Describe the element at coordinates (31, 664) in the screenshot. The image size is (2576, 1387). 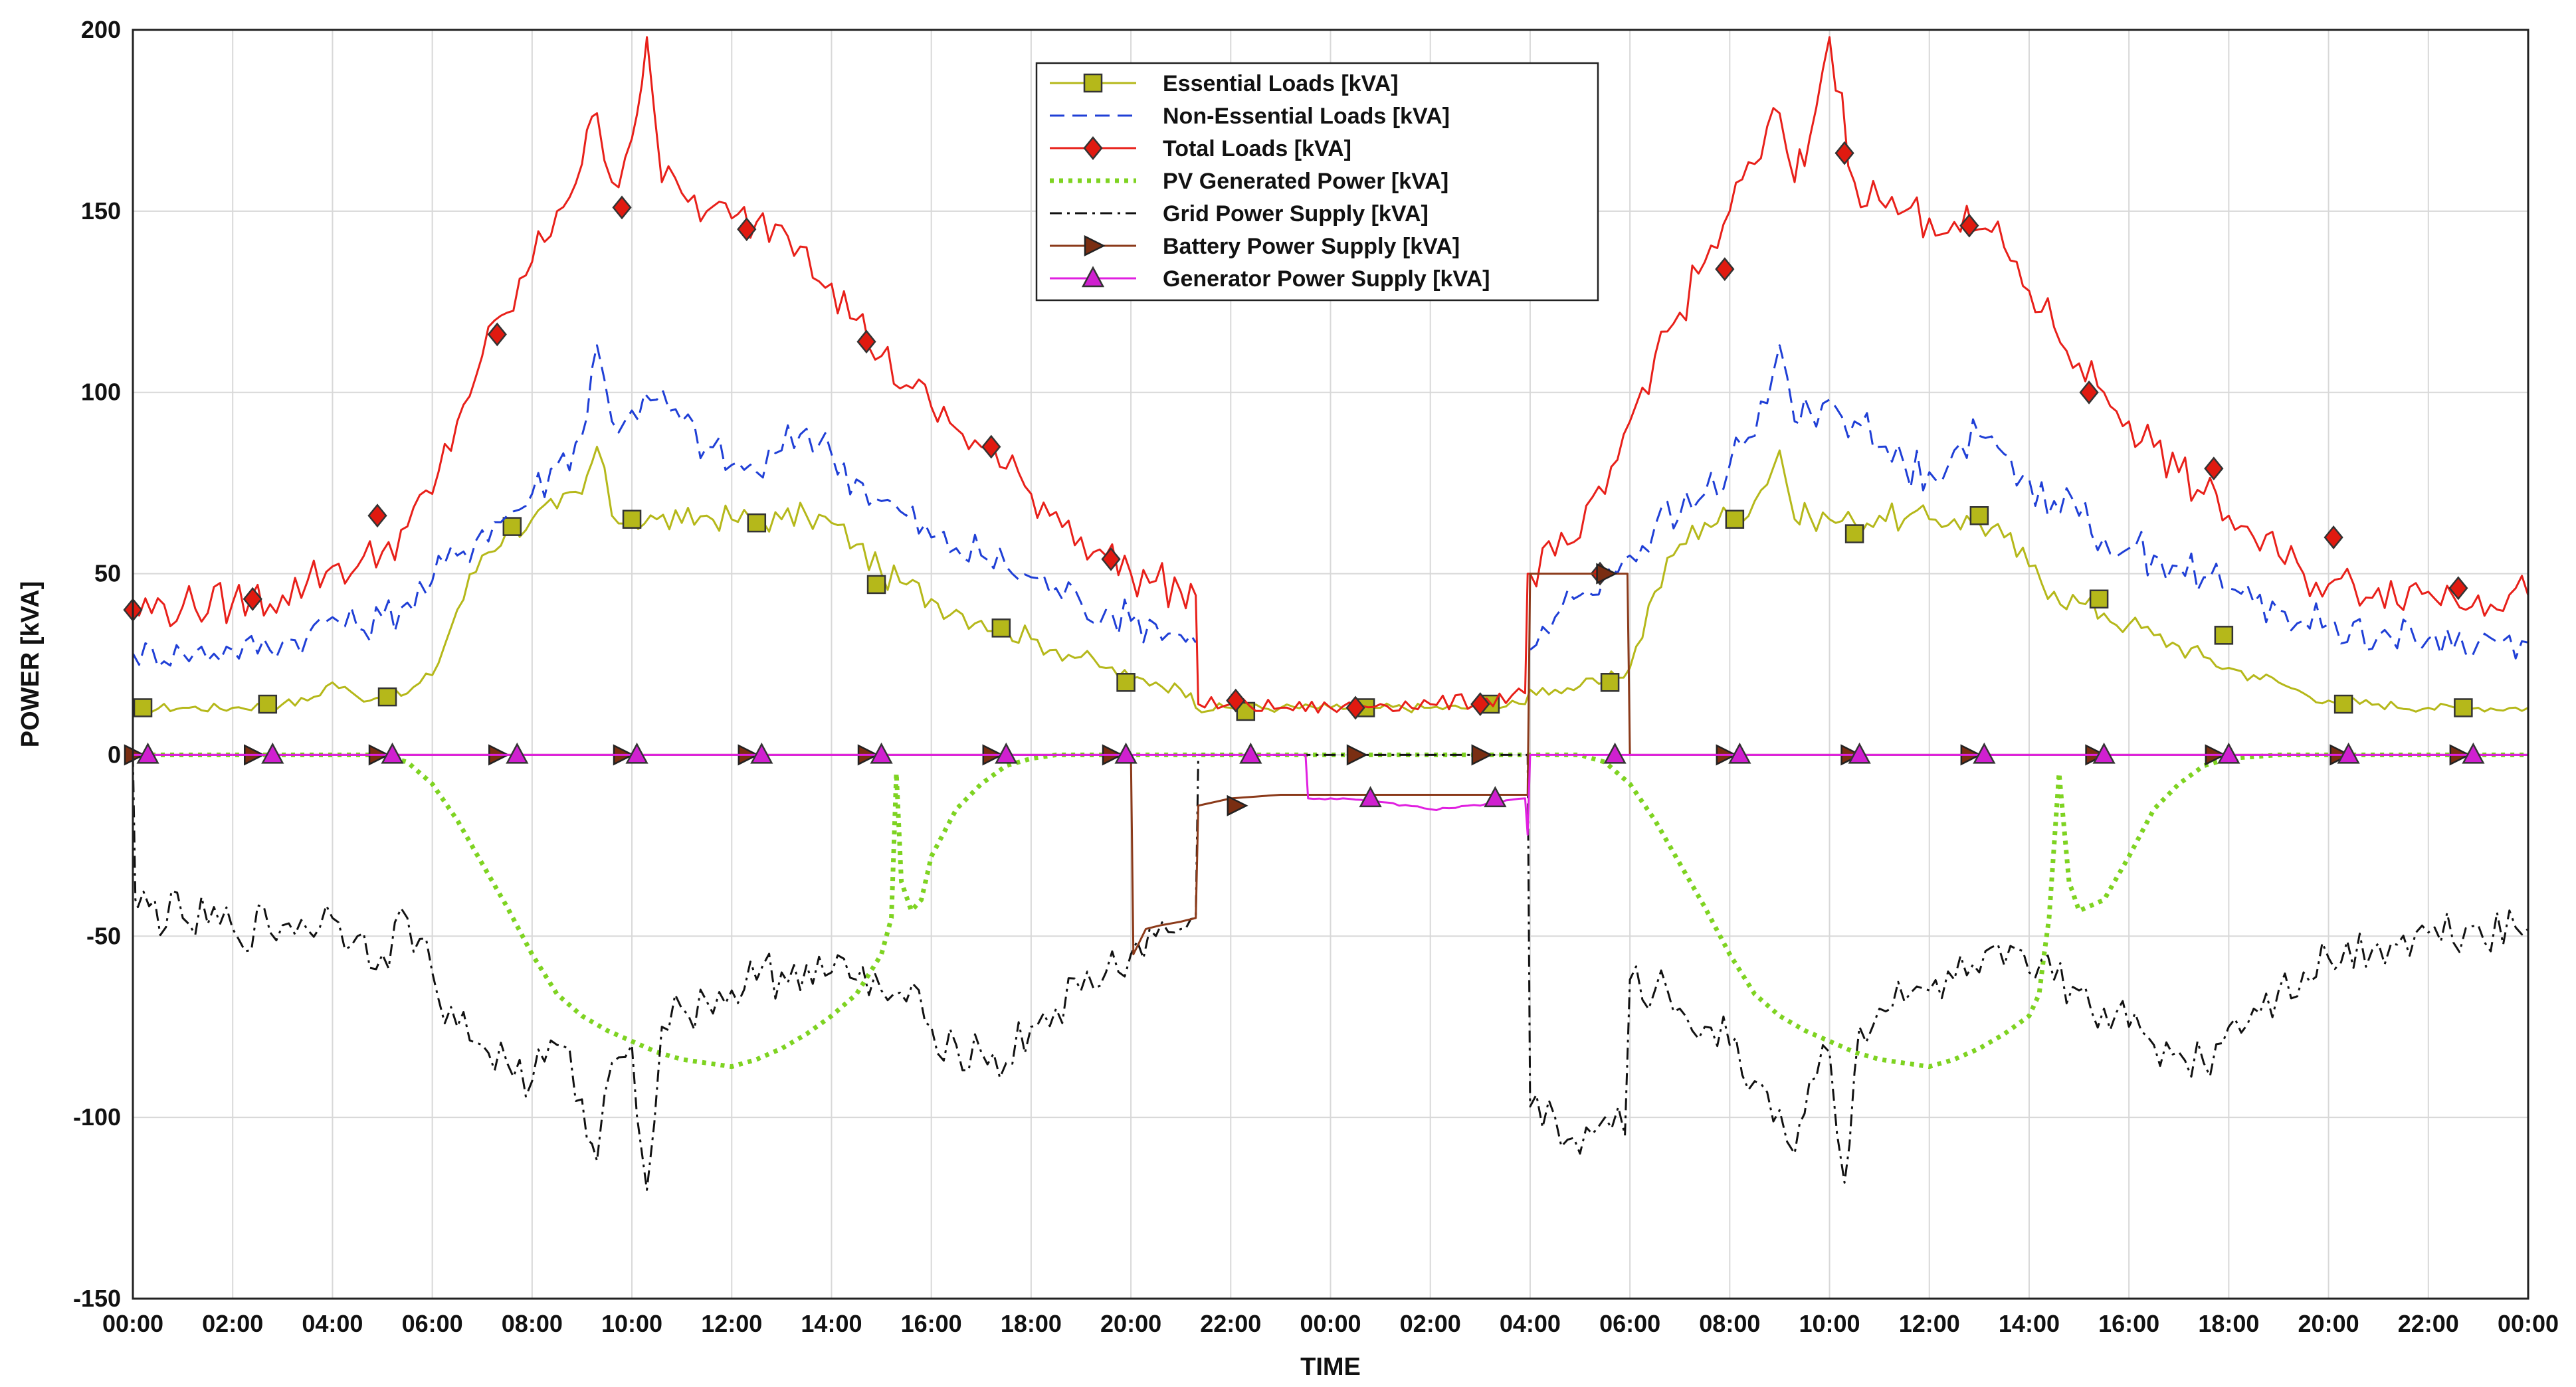
I see `y-axis-label: POWER [kVA]` at that location.